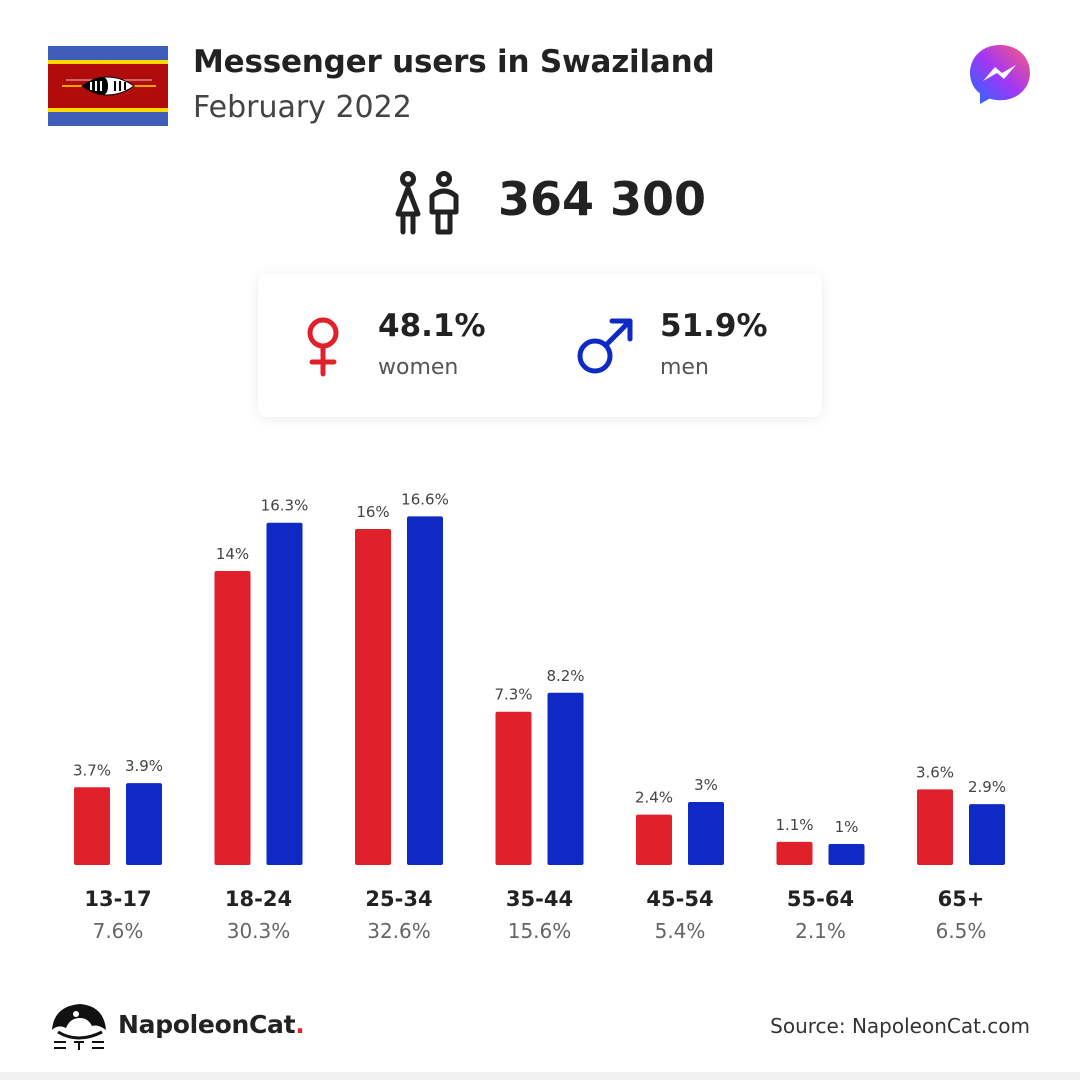 Image resolution: width=1080 pixels, height=1080 pixels. Describe the element at coordinates (540, 931) in the screenshot. I see `category-total-35-44: 15.6%` at that location.